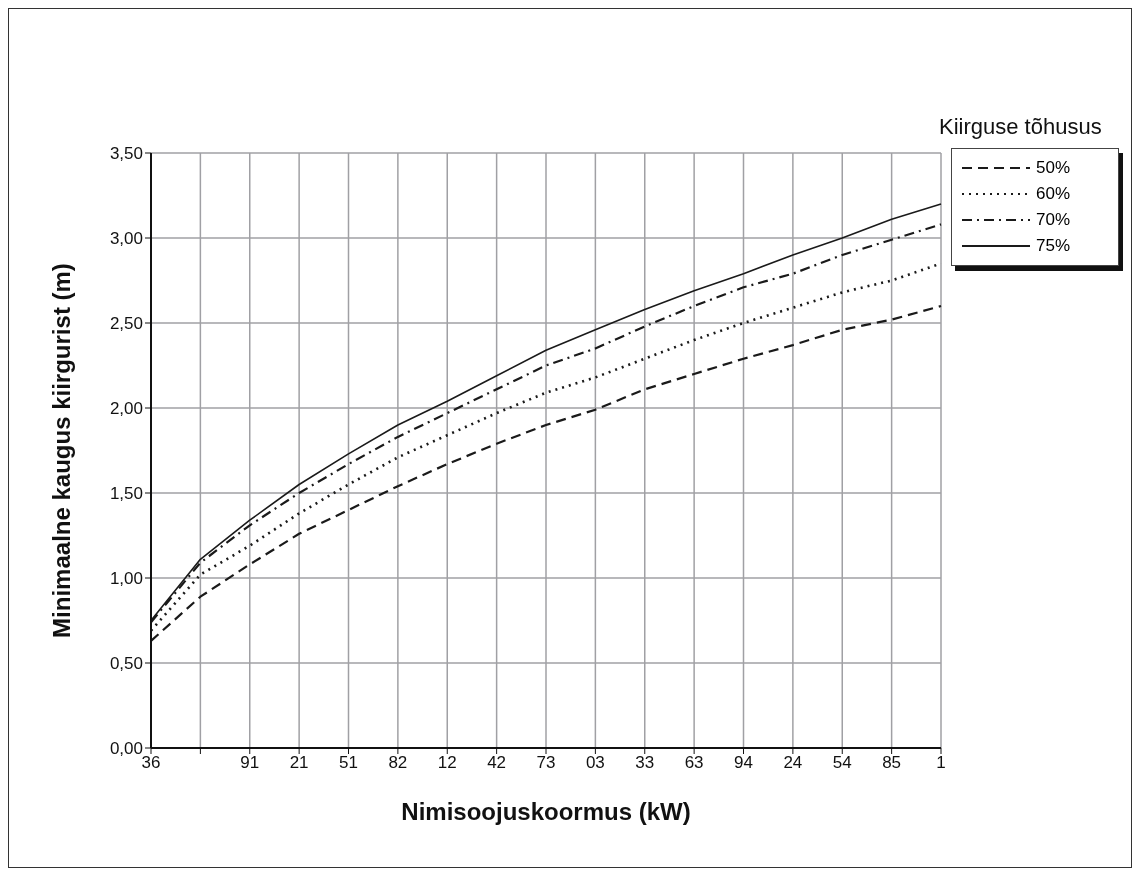 The width and height of the screenshot is (1140, 876). What do you see at coordinates (126, 494) in the screenshot?
I see `y-tick-label: 1,50` at bounding box center [126, 494].